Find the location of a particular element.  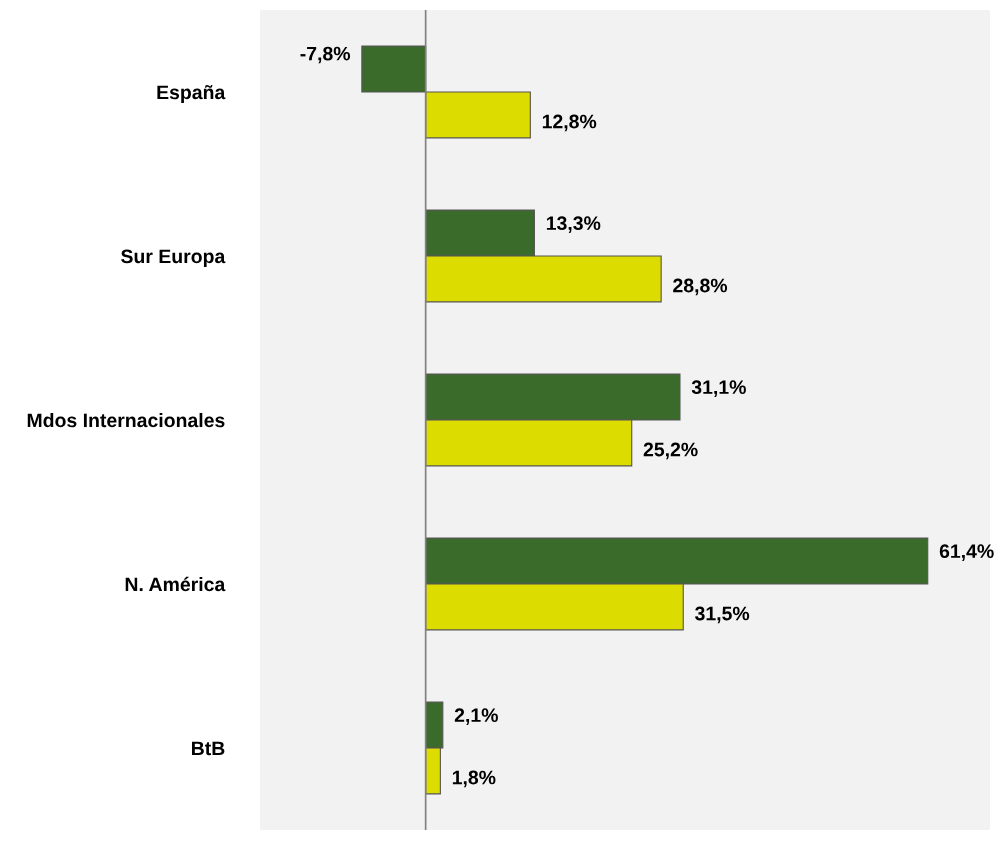

data-label: 61,4% is located at coordinates (966, 552).